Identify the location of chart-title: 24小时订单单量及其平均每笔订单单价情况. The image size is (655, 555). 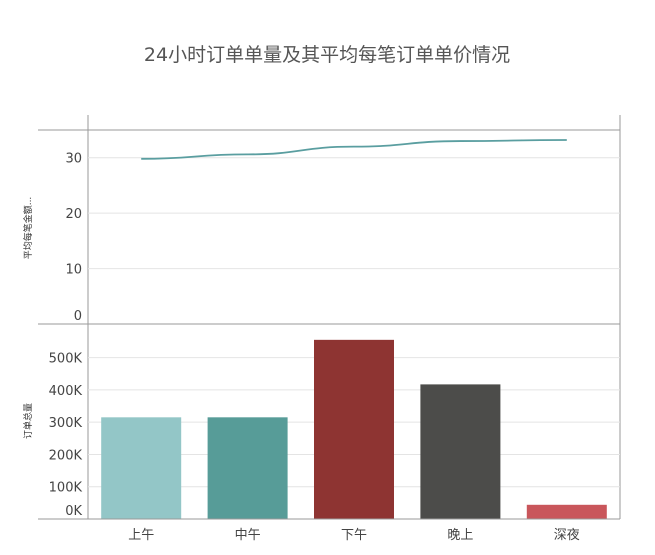
(327, 55).